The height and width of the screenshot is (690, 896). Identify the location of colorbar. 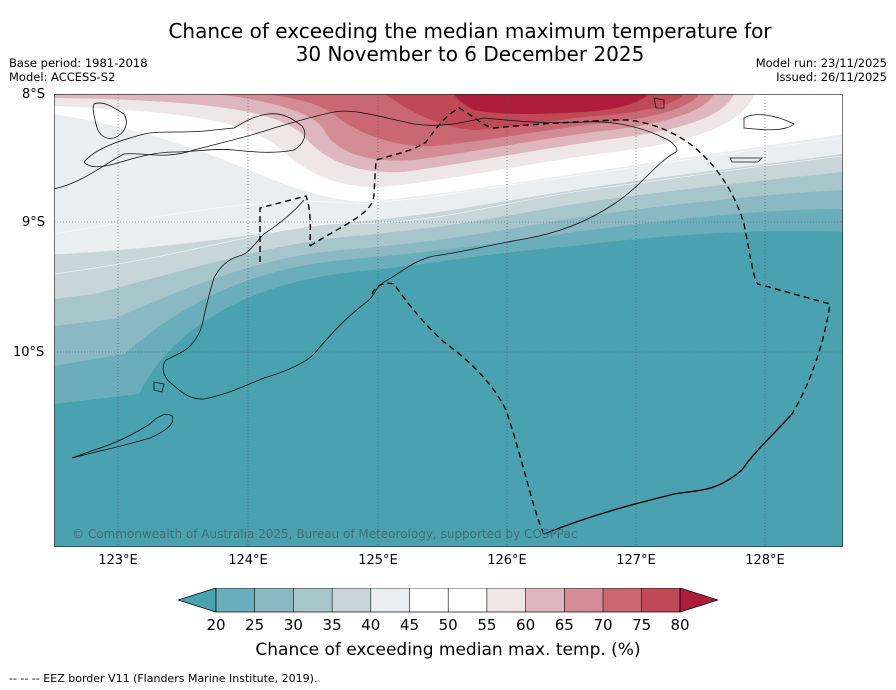
(448, 600).